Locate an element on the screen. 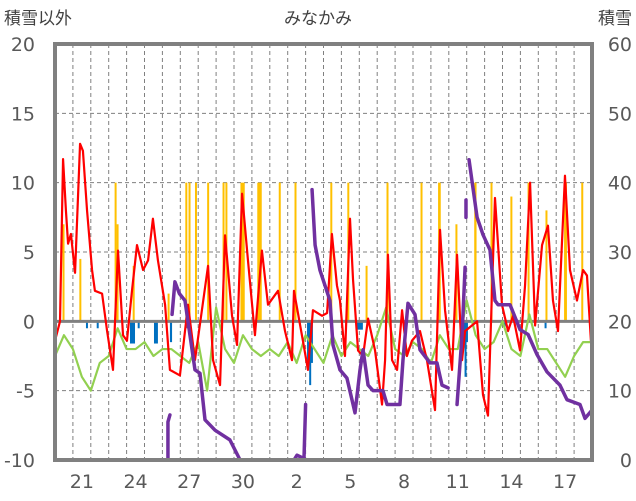  right-axis-title: 積雪 is located at coordinates (615, 19).